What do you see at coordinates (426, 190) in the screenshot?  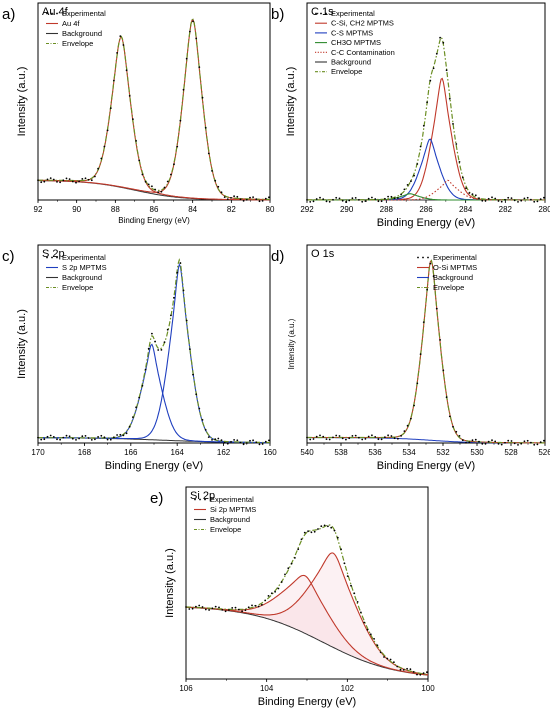 I see `series-component` at bounding box center [426, 190].